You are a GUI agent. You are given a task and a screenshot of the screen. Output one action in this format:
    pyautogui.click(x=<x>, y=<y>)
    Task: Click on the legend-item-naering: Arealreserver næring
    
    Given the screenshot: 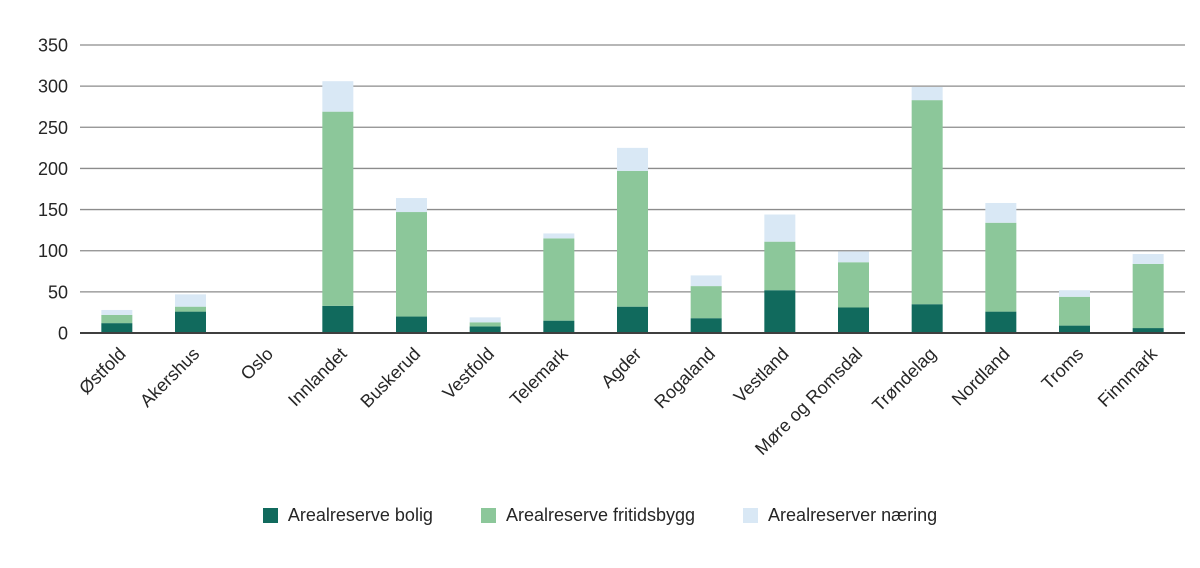 What is the action you would take?
    pyautogui.click(x=840, y=515)
    